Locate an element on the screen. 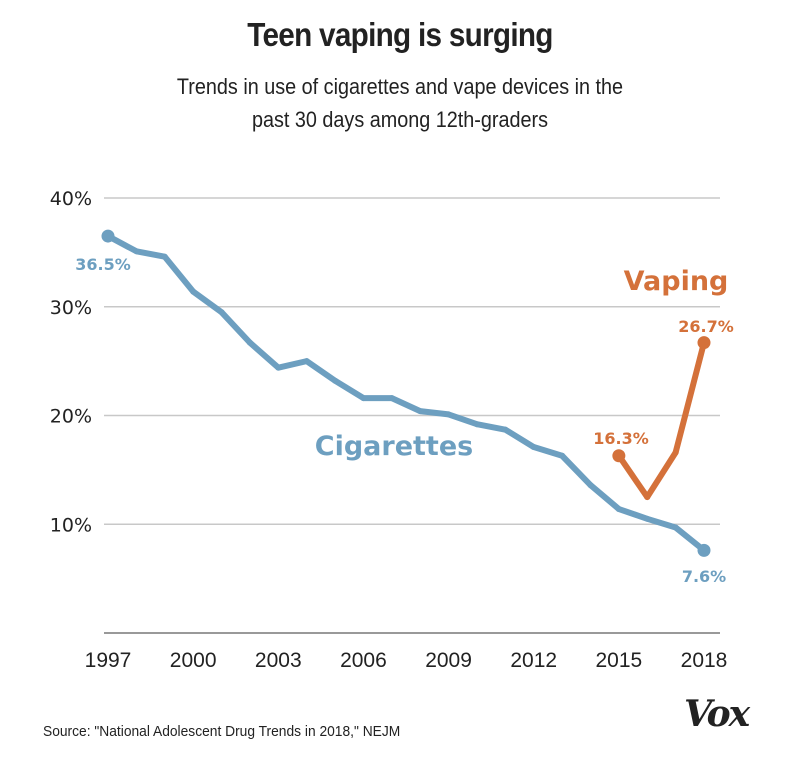  x-tick-label: 2018 is located at coordinates (704, 660).